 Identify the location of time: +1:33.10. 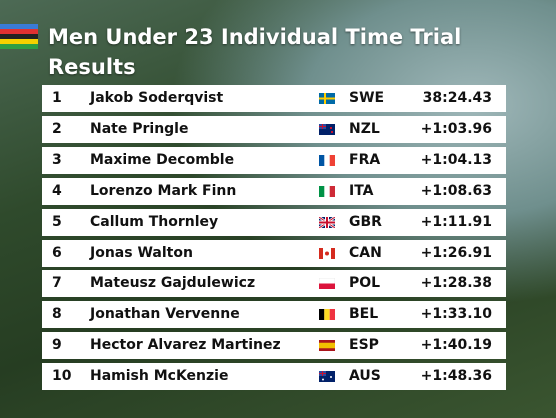
(456, 314).